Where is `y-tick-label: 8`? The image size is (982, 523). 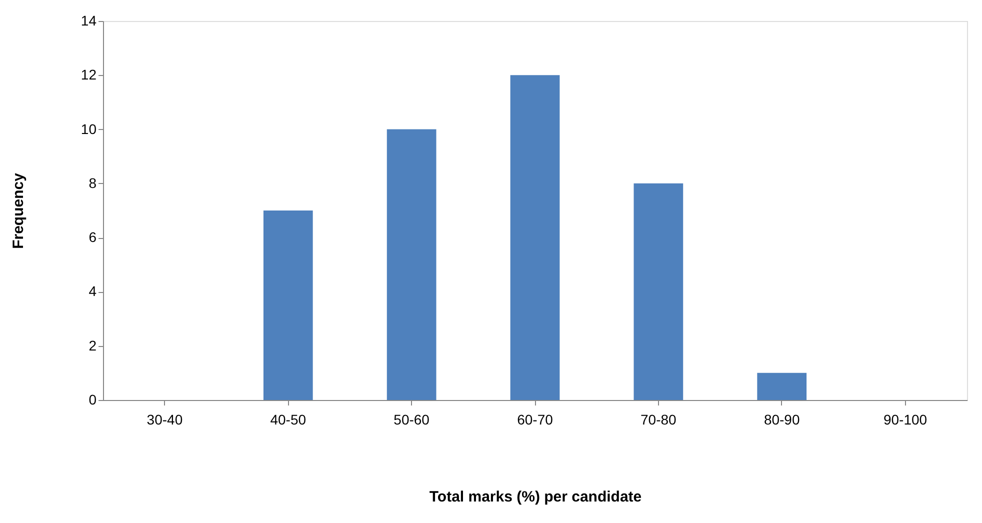
y-tick-label: 8 is located at coordinates (92, 182).